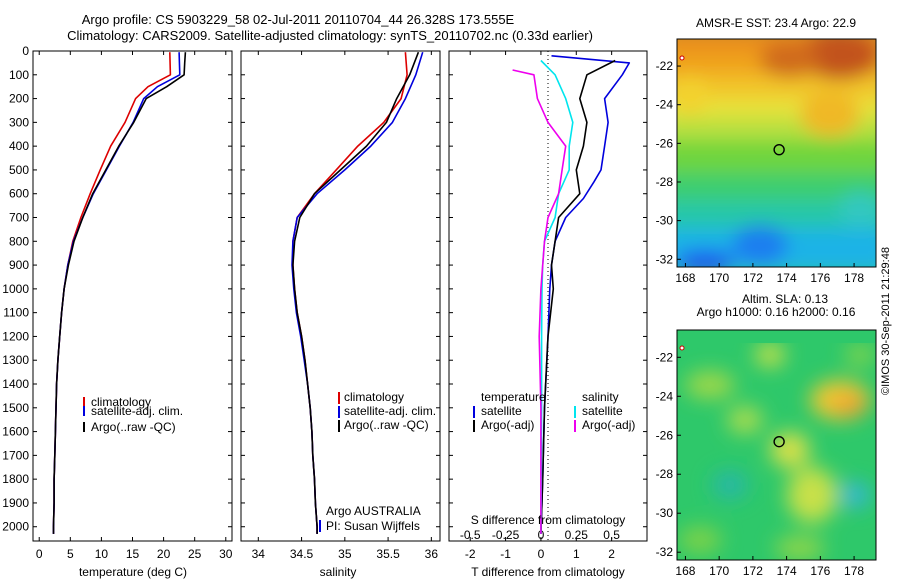  Describe the element at coordinates (769, 274) in the screenshot. I see `sst-map-xaxis: 168 170 172 174 176 178` at that location.